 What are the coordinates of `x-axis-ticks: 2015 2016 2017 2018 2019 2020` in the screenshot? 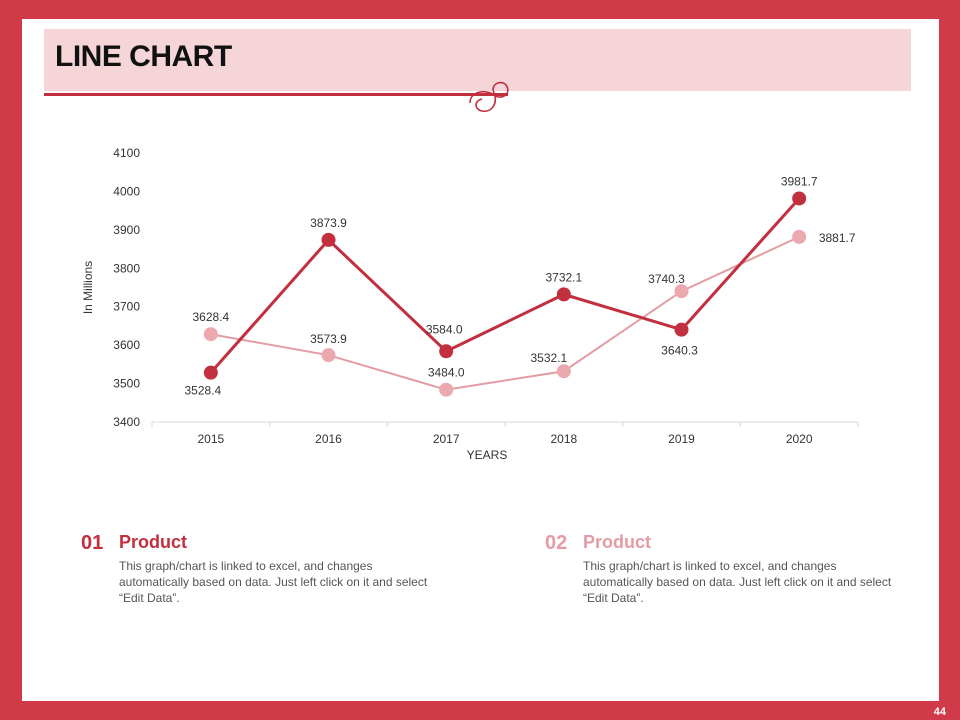 It's located at (505, 434).